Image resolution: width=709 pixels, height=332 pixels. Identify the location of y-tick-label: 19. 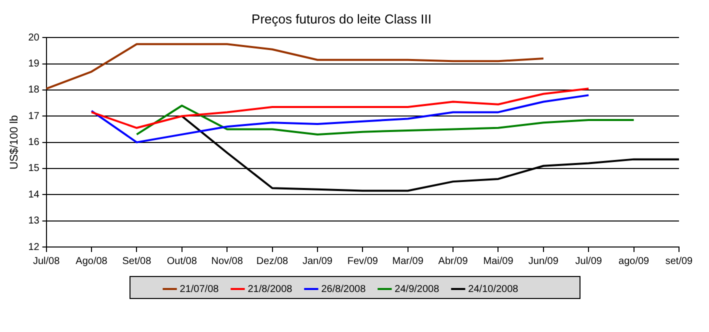
(34, 64).